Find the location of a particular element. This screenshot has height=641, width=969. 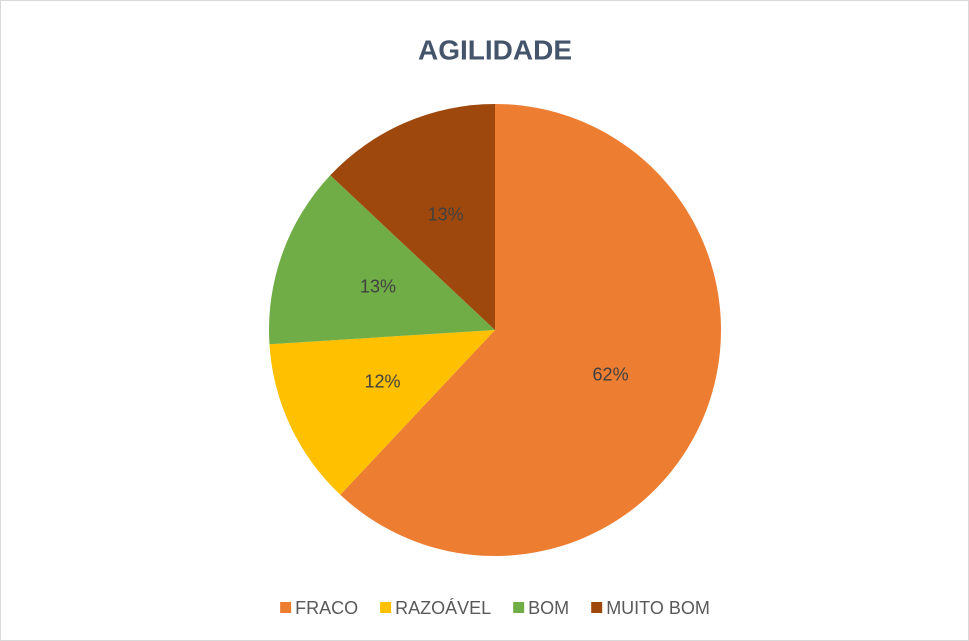

legend-label: RAZOÁVEL is located at coordinates (443, 608).